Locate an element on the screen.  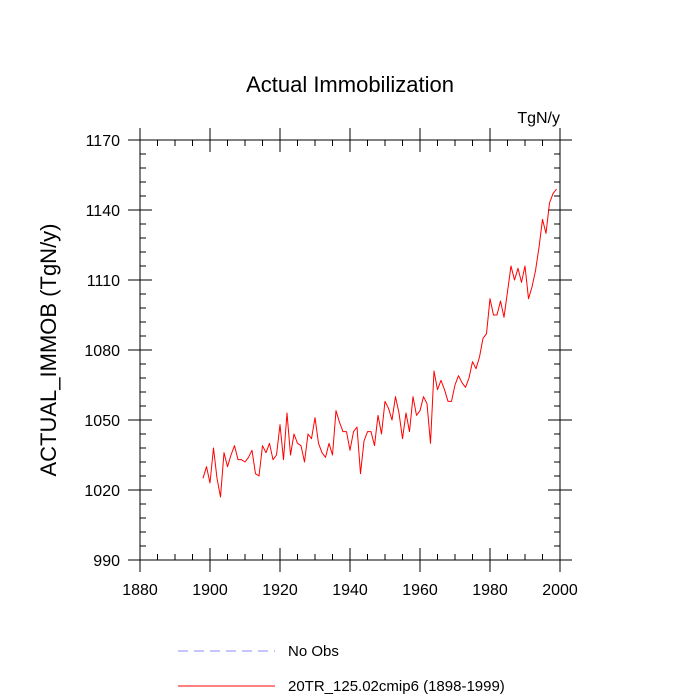
legend-label-no-obs: No Obs is located at coordinates (313, 651).